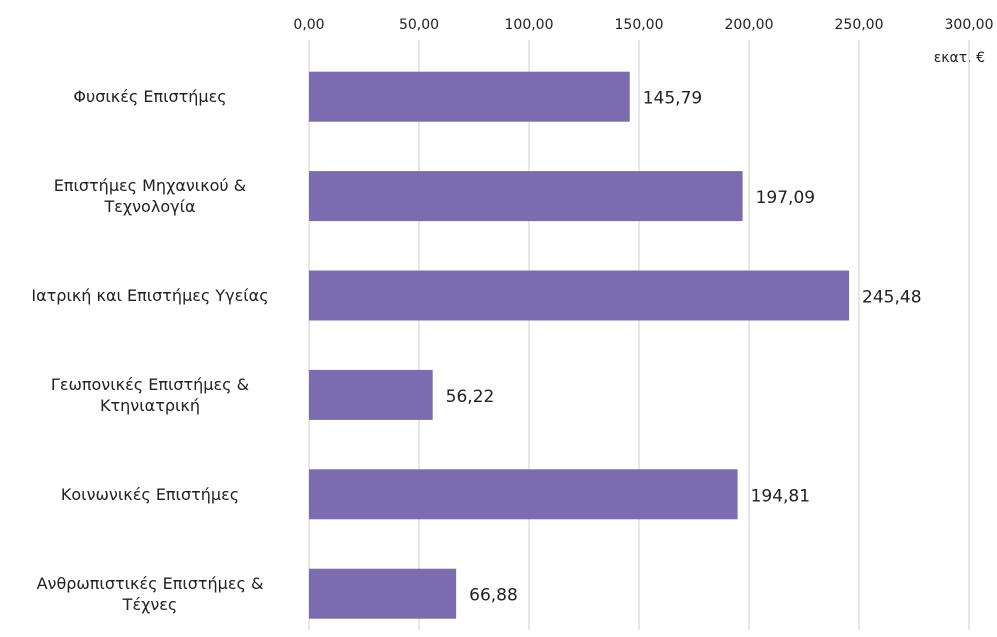  Describe the element at coordinates (150, 295) in the screenshot. I see `y-tick-label: Ιατρική και Επιστήμες Υγείας` at that location.